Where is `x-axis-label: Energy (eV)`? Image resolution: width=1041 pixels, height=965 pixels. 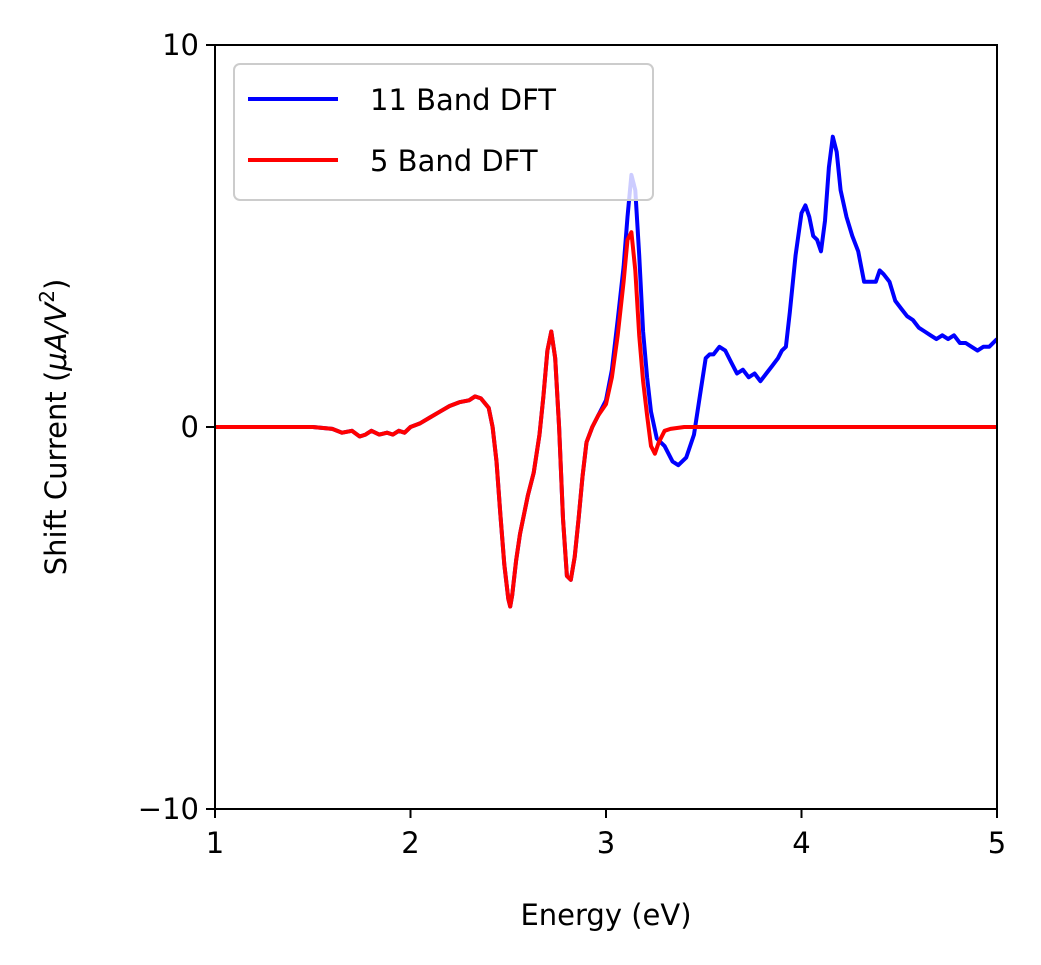 x-axis-label: Energy (eV) is located at coordinates (605, 915).